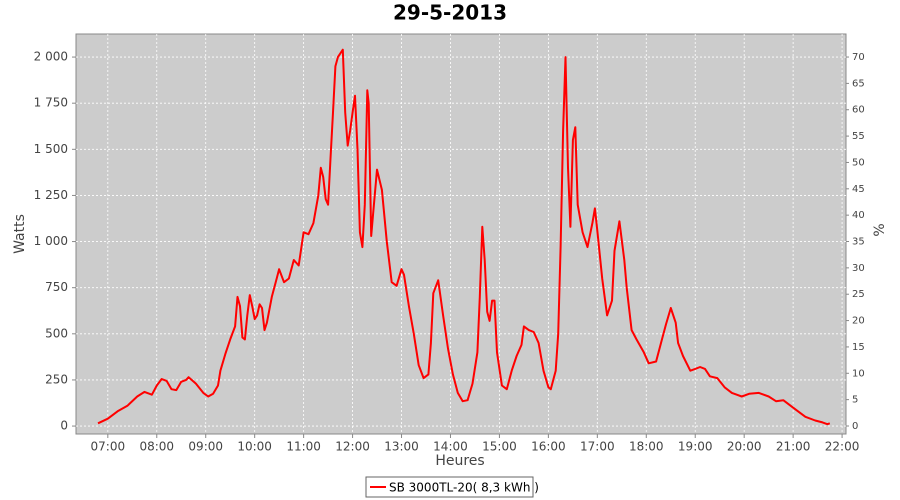  Describe the element at coordinates (744, 447) in the screenshot. I see `x-tick-label: 20:00` at that location.